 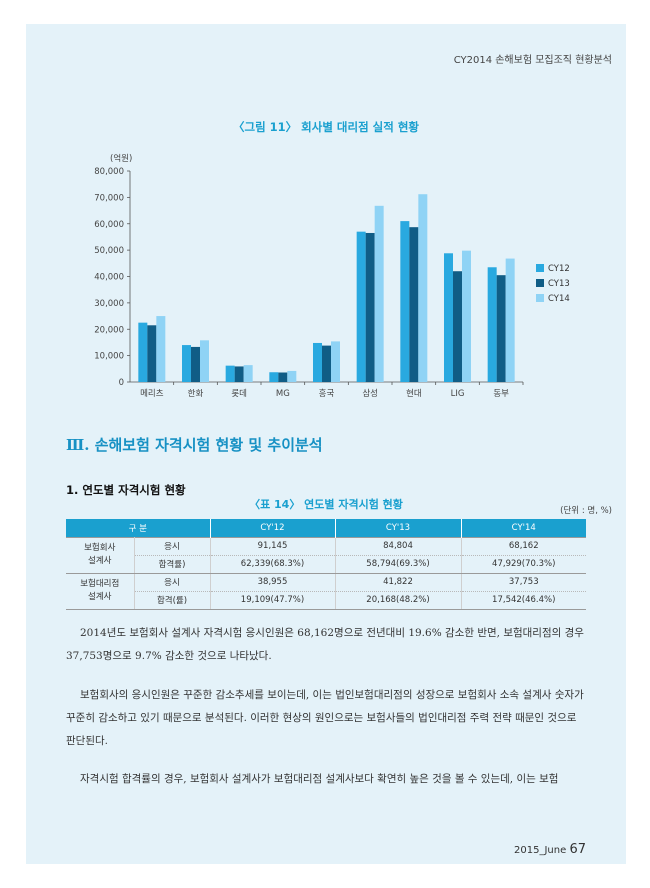 I want to click on legend-label: CY14, so click(x=559, y=299).